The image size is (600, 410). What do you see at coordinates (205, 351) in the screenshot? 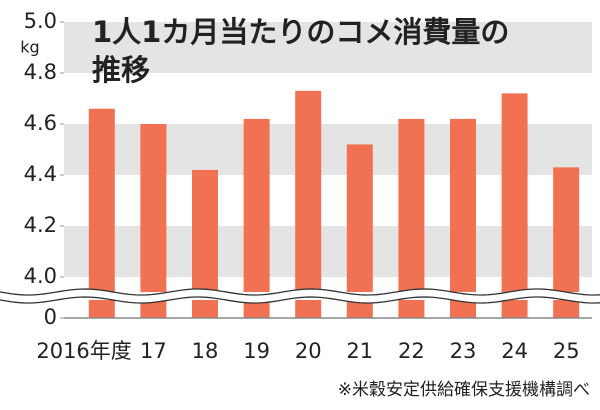
I see `x-tick-label: 18` at bounding box center [205, 351].